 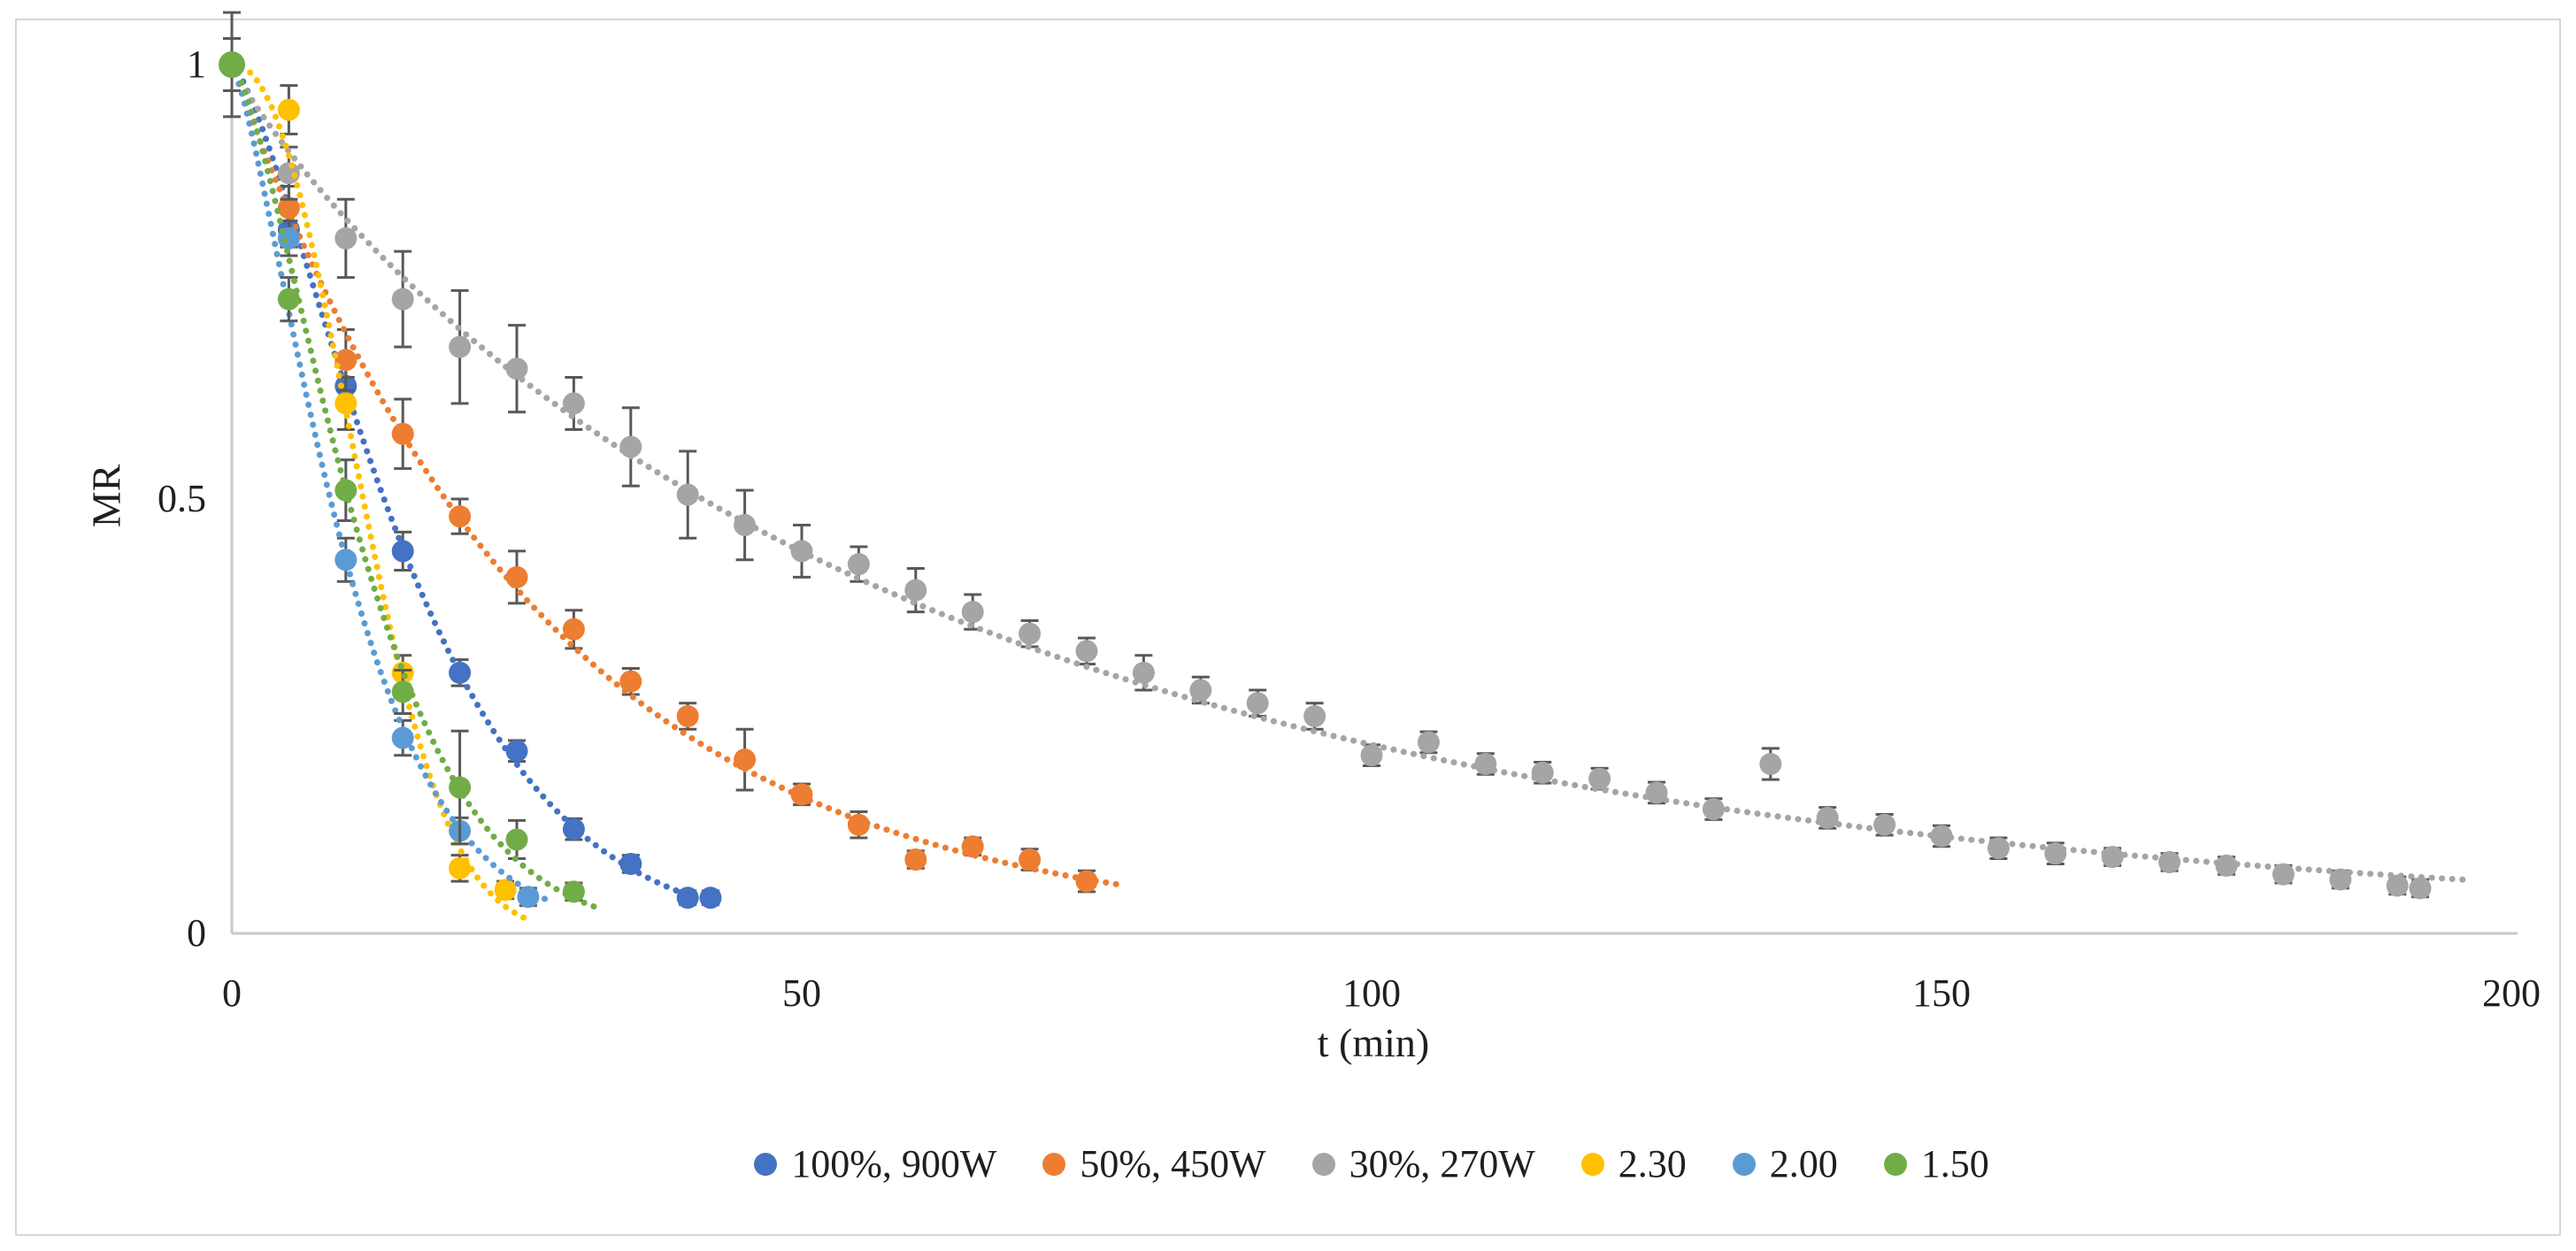 I want to click on legend-item: 2.00, so click(x=1785, y=1164).